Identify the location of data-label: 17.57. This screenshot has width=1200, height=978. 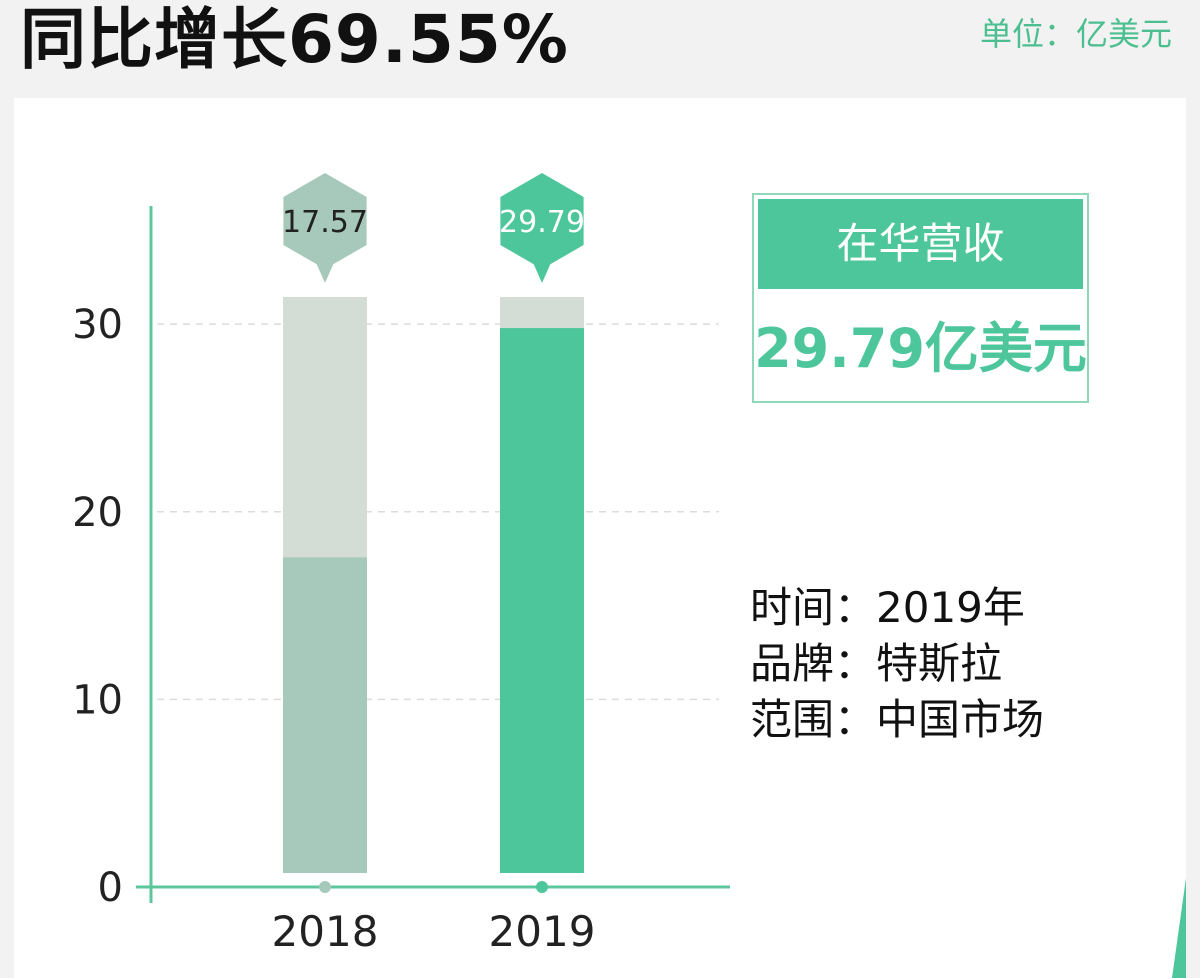
(325, 222).